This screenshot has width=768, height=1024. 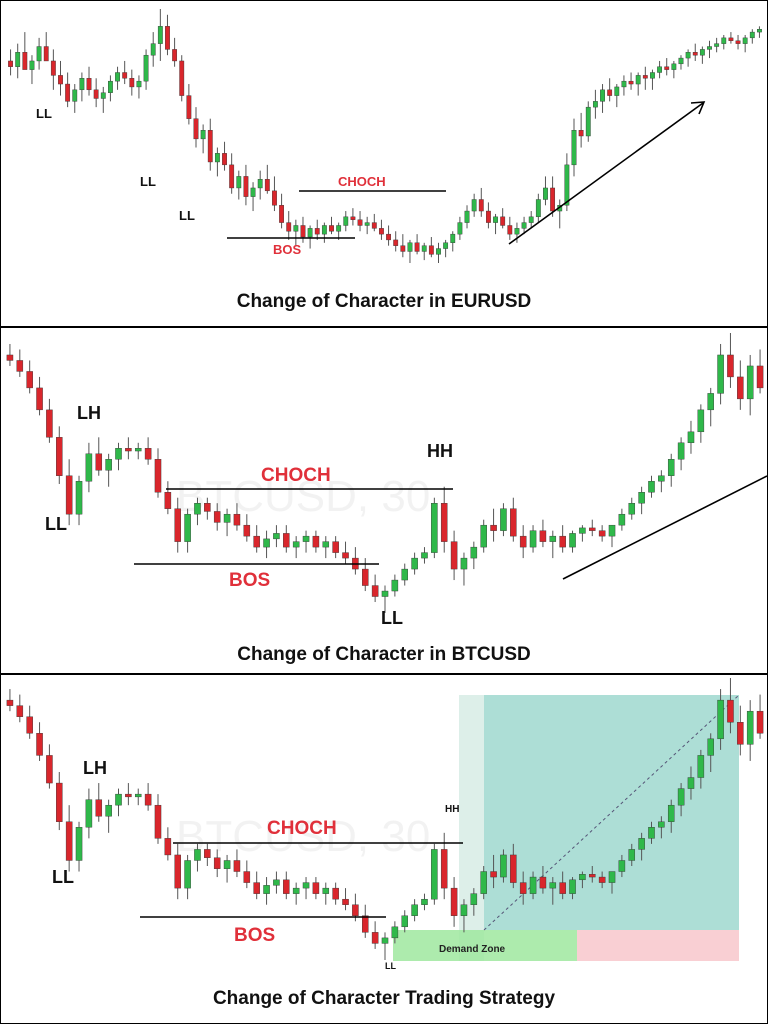 What do you see at coordinates (606, 173) in the screenshot?
I see `trend-arrow-line` at bounding box center [606, 173].